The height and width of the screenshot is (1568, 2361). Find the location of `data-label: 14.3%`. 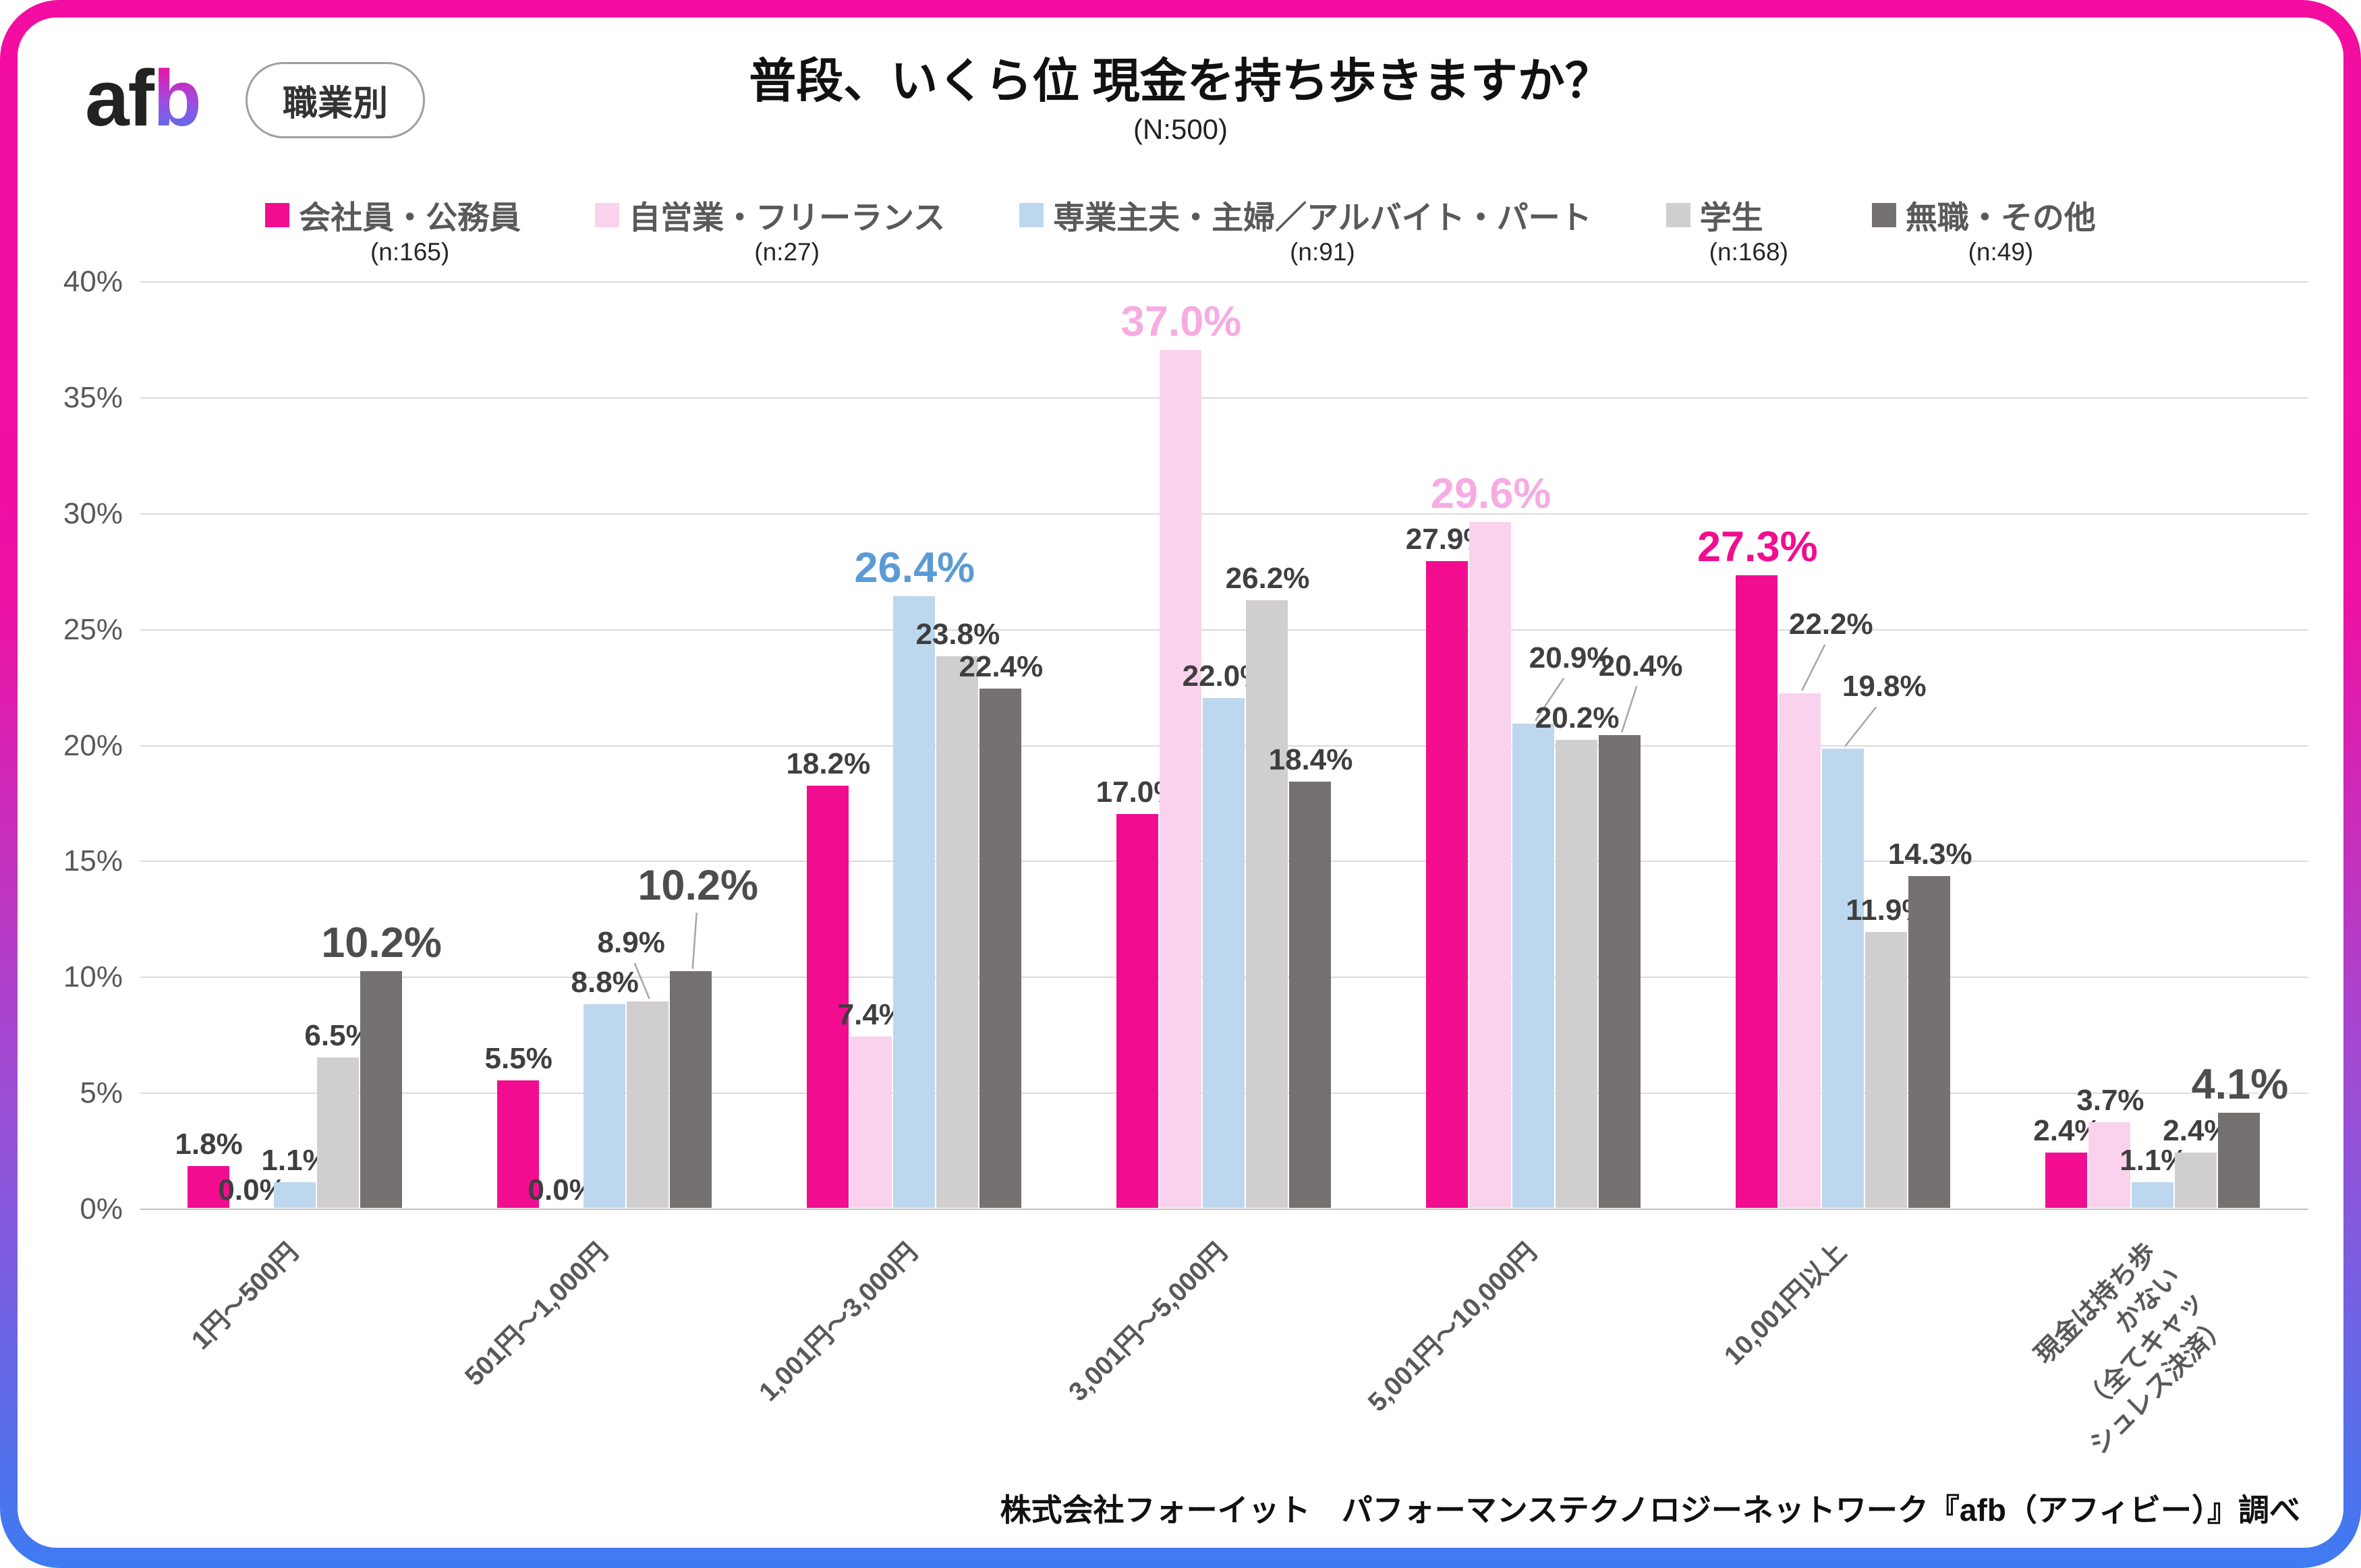

data-label: 14.3% is located at coordinates (1929, 854).